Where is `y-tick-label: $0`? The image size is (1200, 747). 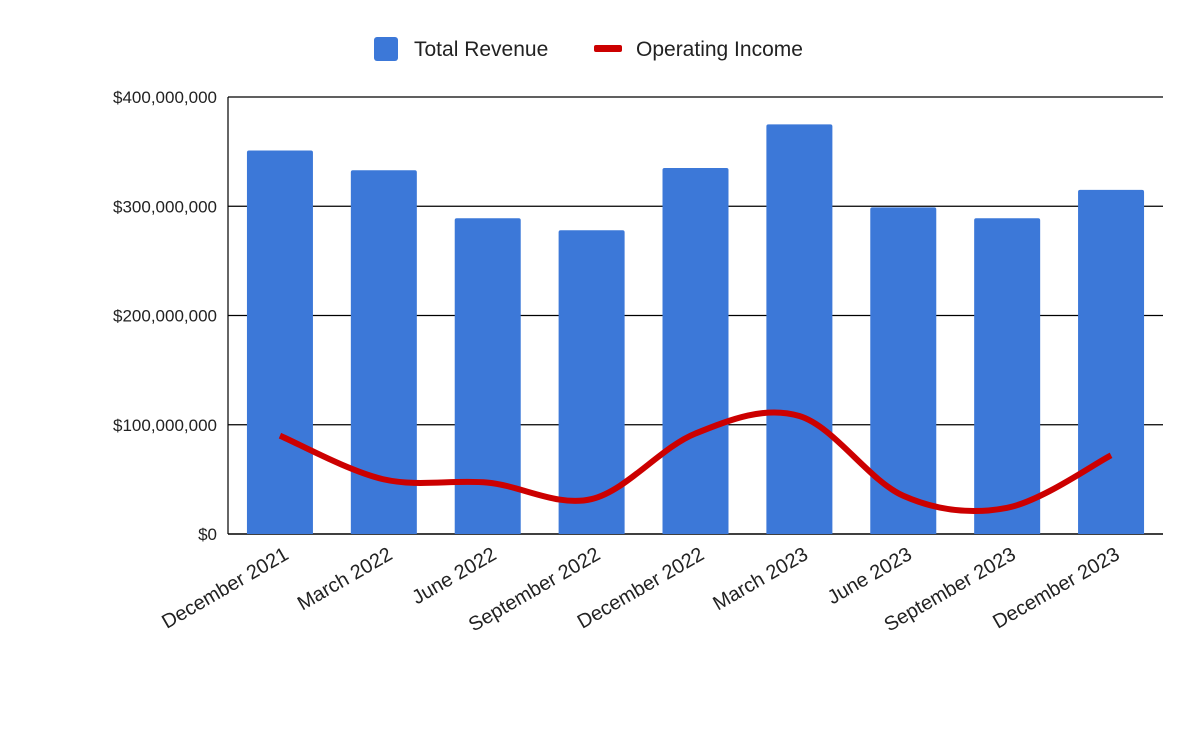 y-tick-label: $0 is located at coordinates (207, 534).